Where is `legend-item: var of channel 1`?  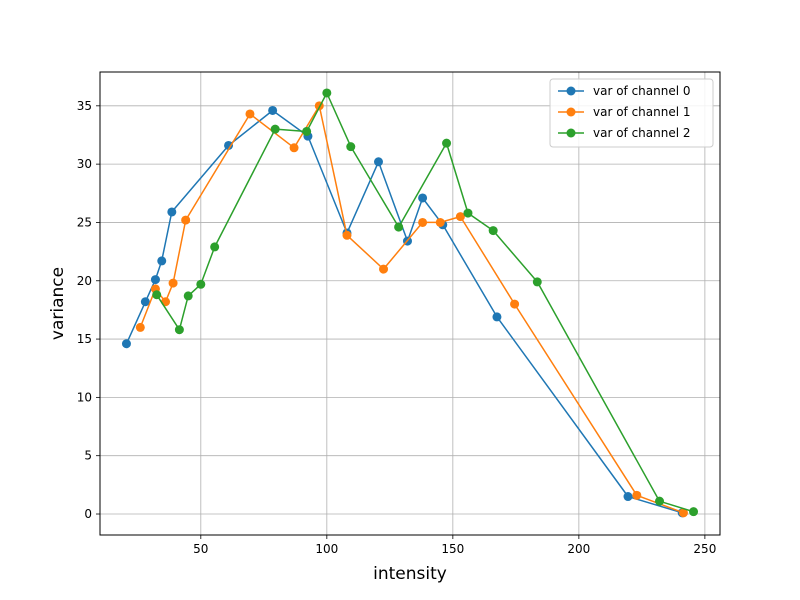 legend-item: var of channel 1 is located at coordinates (624, 112).